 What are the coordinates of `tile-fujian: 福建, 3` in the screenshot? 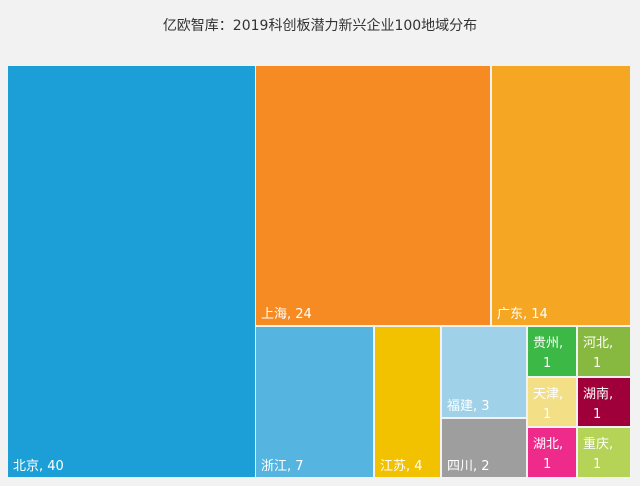 It's located at (484, 372).